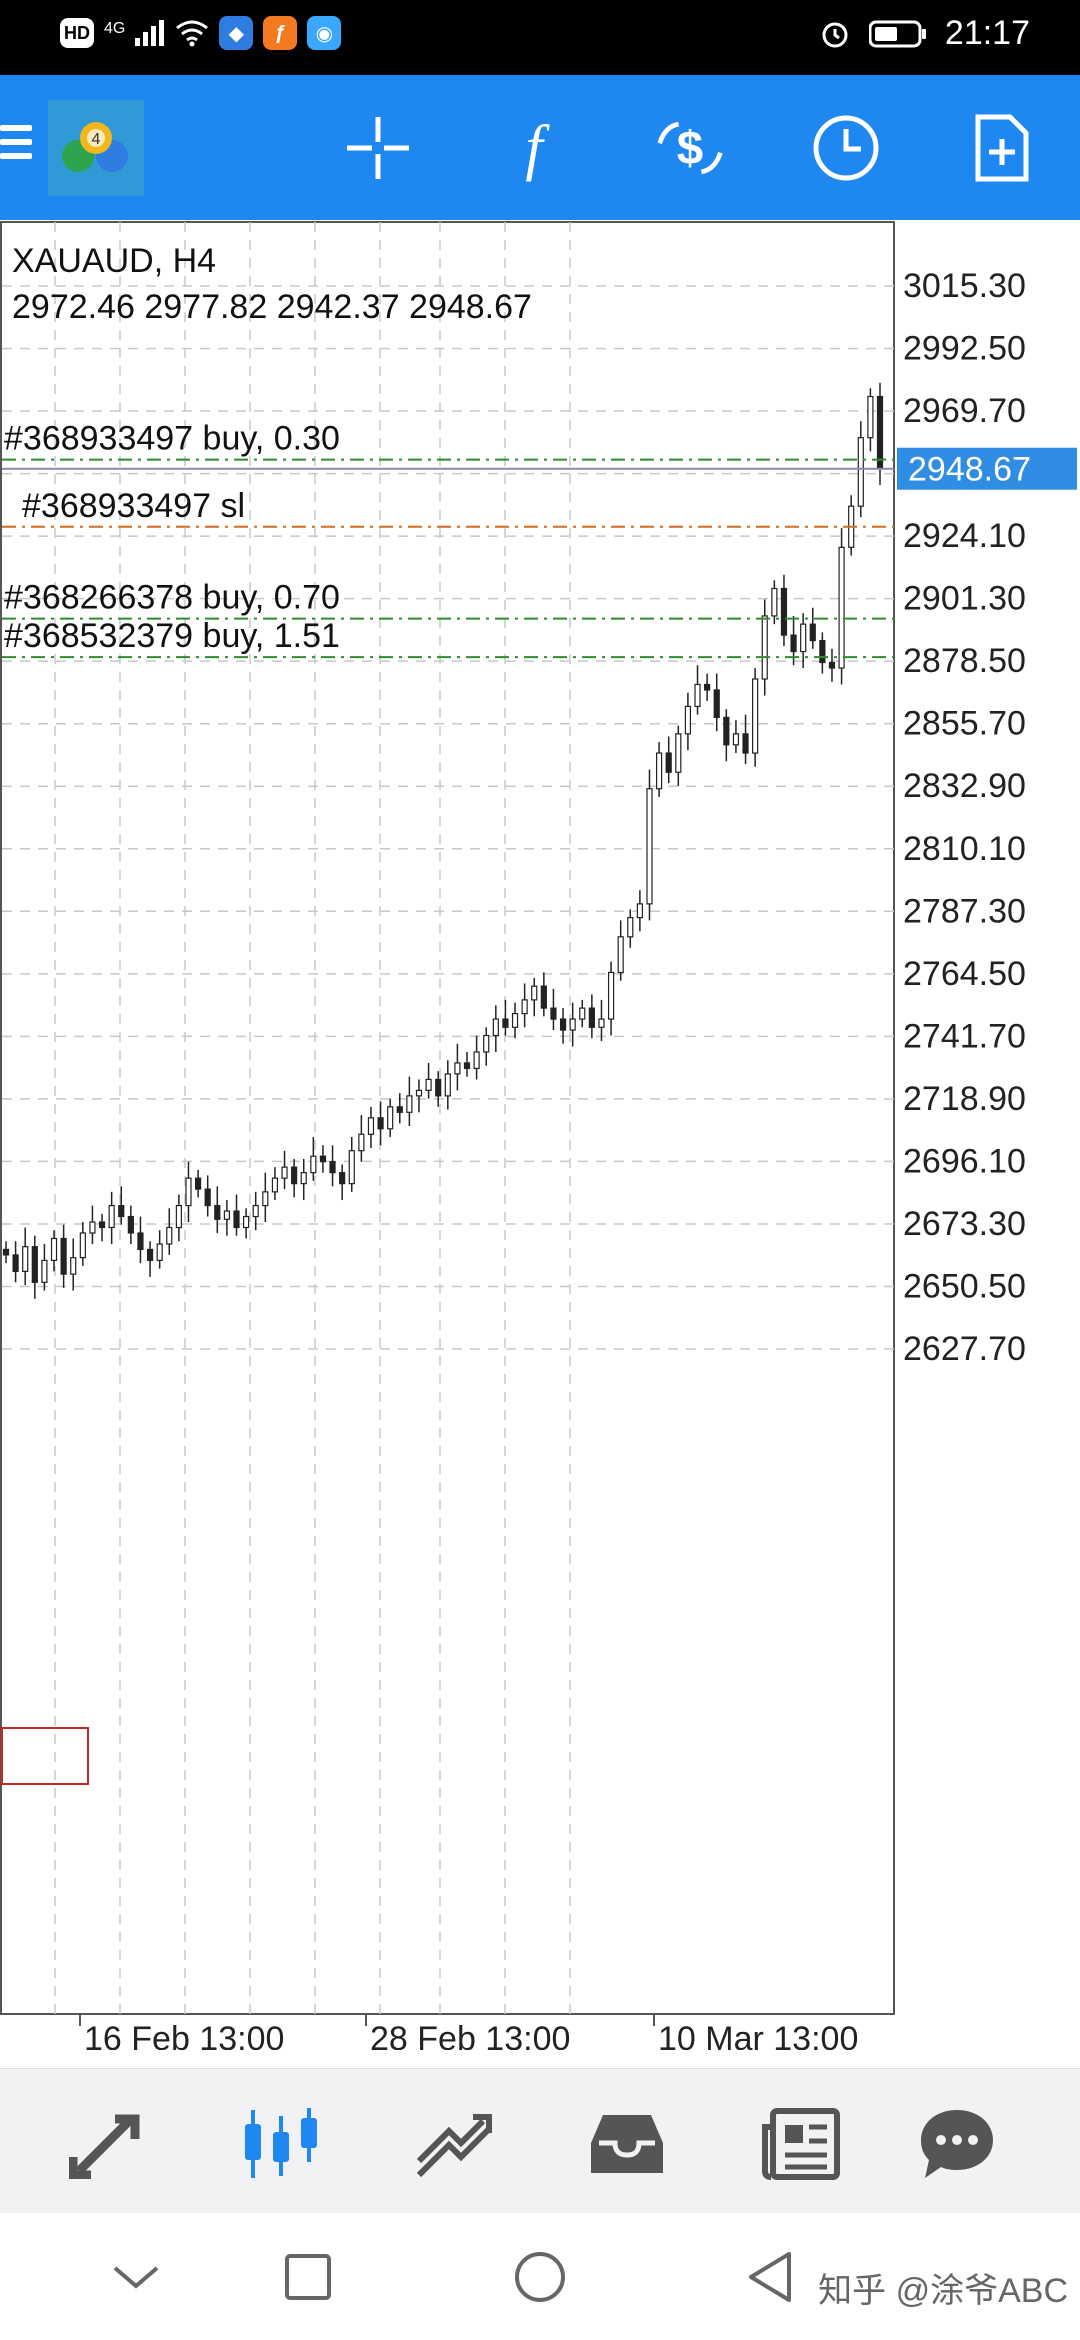  I want to click on shield-app-icon: ◆, so click(236, 33).